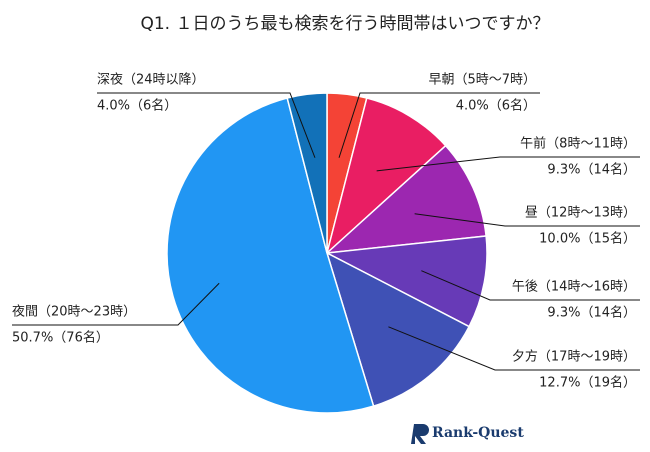 This screenshot has width=650, height=452. Describe the element at coordinates (574, 287) in the screenshot. I see `slice-label: 午後（14時〜16時）` at that location.